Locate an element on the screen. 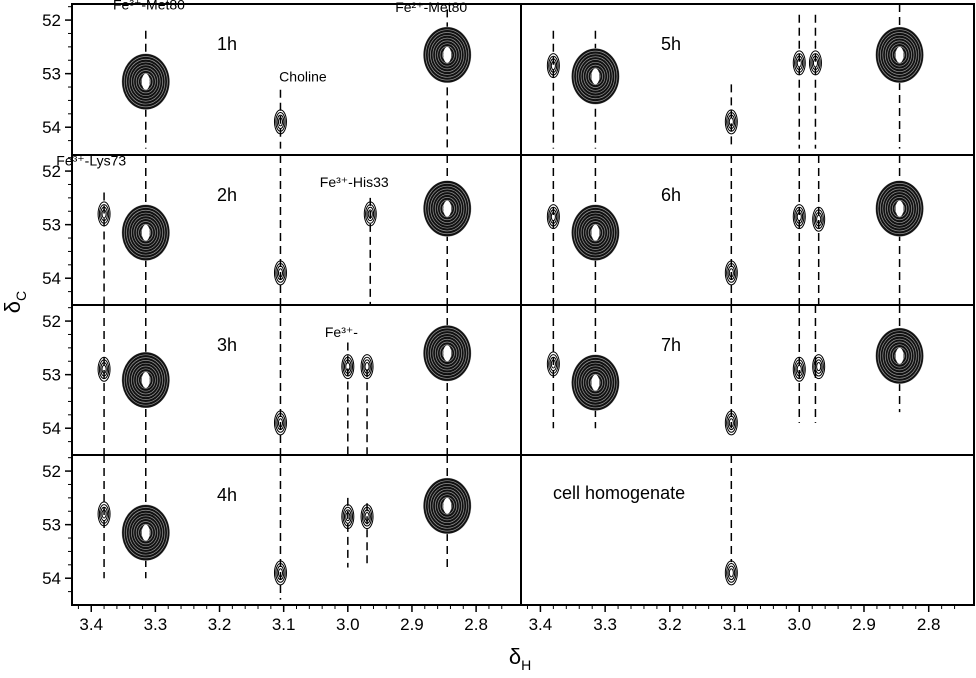  panel-time-label: 3h is located at coordinates (227, 345).